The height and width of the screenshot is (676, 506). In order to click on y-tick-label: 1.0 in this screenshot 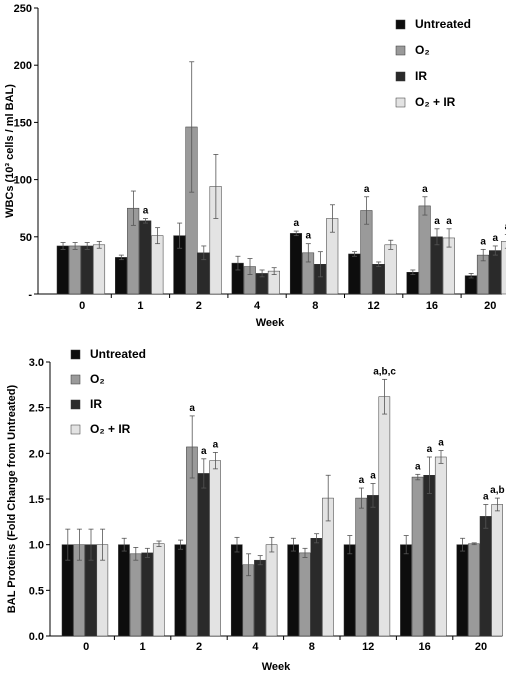, I will do `click(36, 546)`.